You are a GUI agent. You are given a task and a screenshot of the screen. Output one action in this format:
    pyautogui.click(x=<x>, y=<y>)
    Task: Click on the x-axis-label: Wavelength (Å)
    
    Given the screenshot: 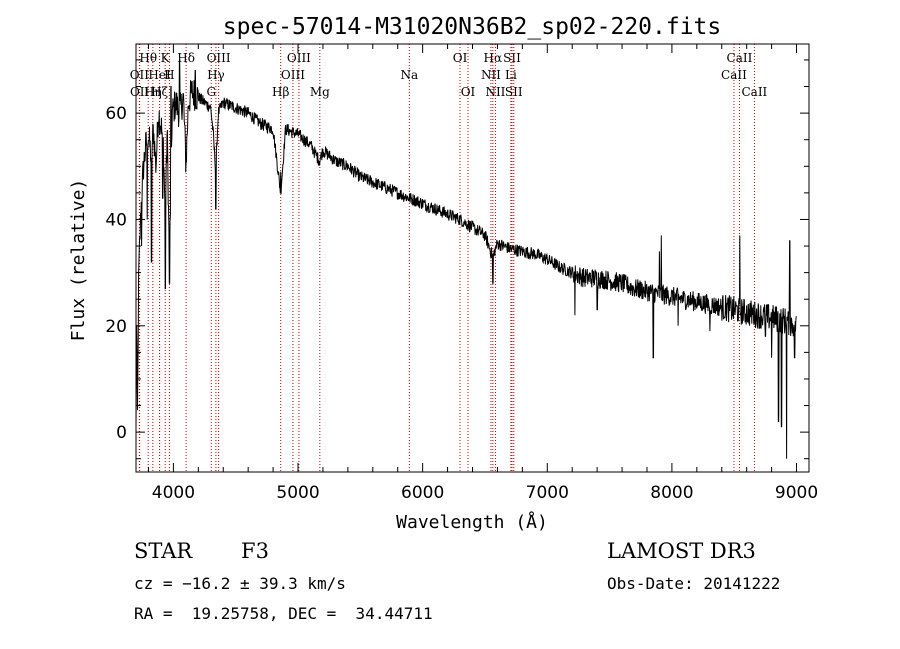 What is the action you would take?
    pyautogui.click(x=472, y=522)
    